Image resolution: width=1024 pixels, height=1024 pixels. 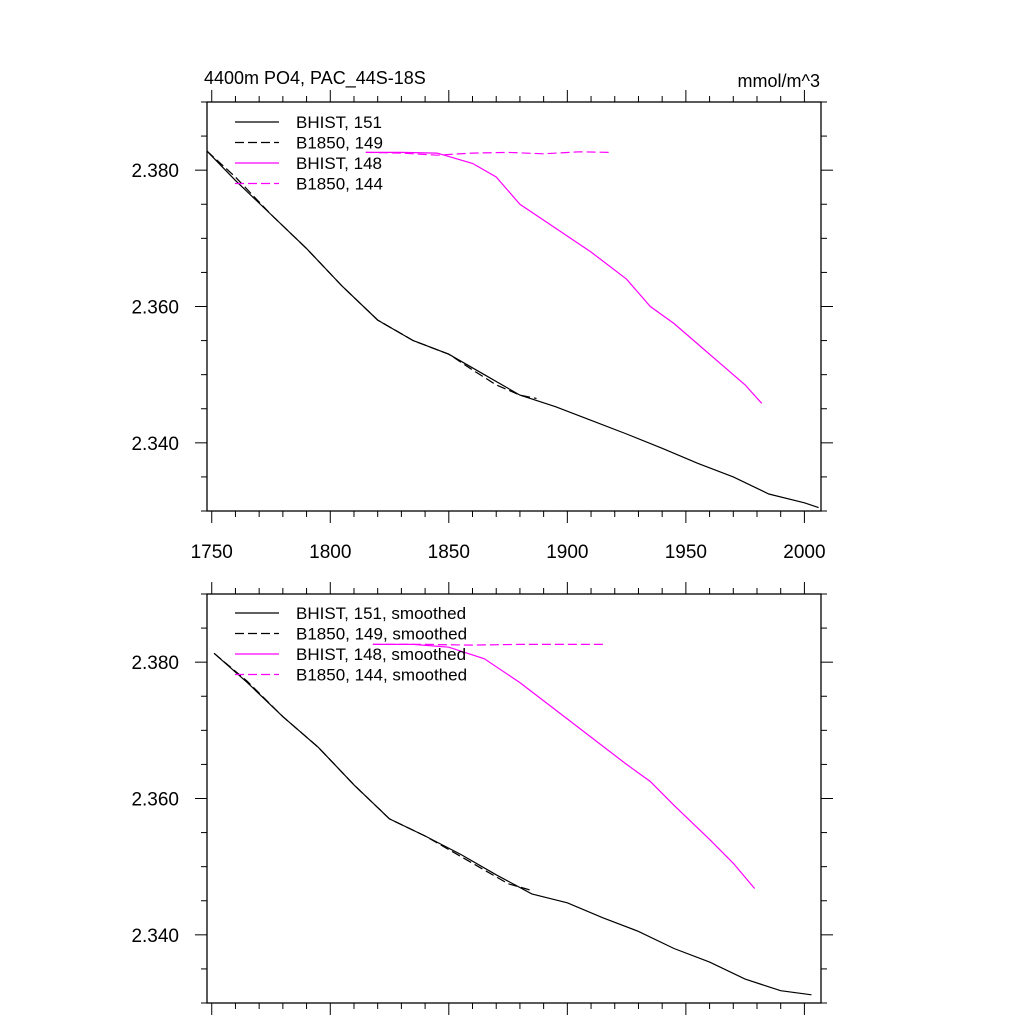 What do you see at coordinates (339, 184) in the screenshot?
I see `legend-label: B1850, 144` at bounding box center [339, 184].